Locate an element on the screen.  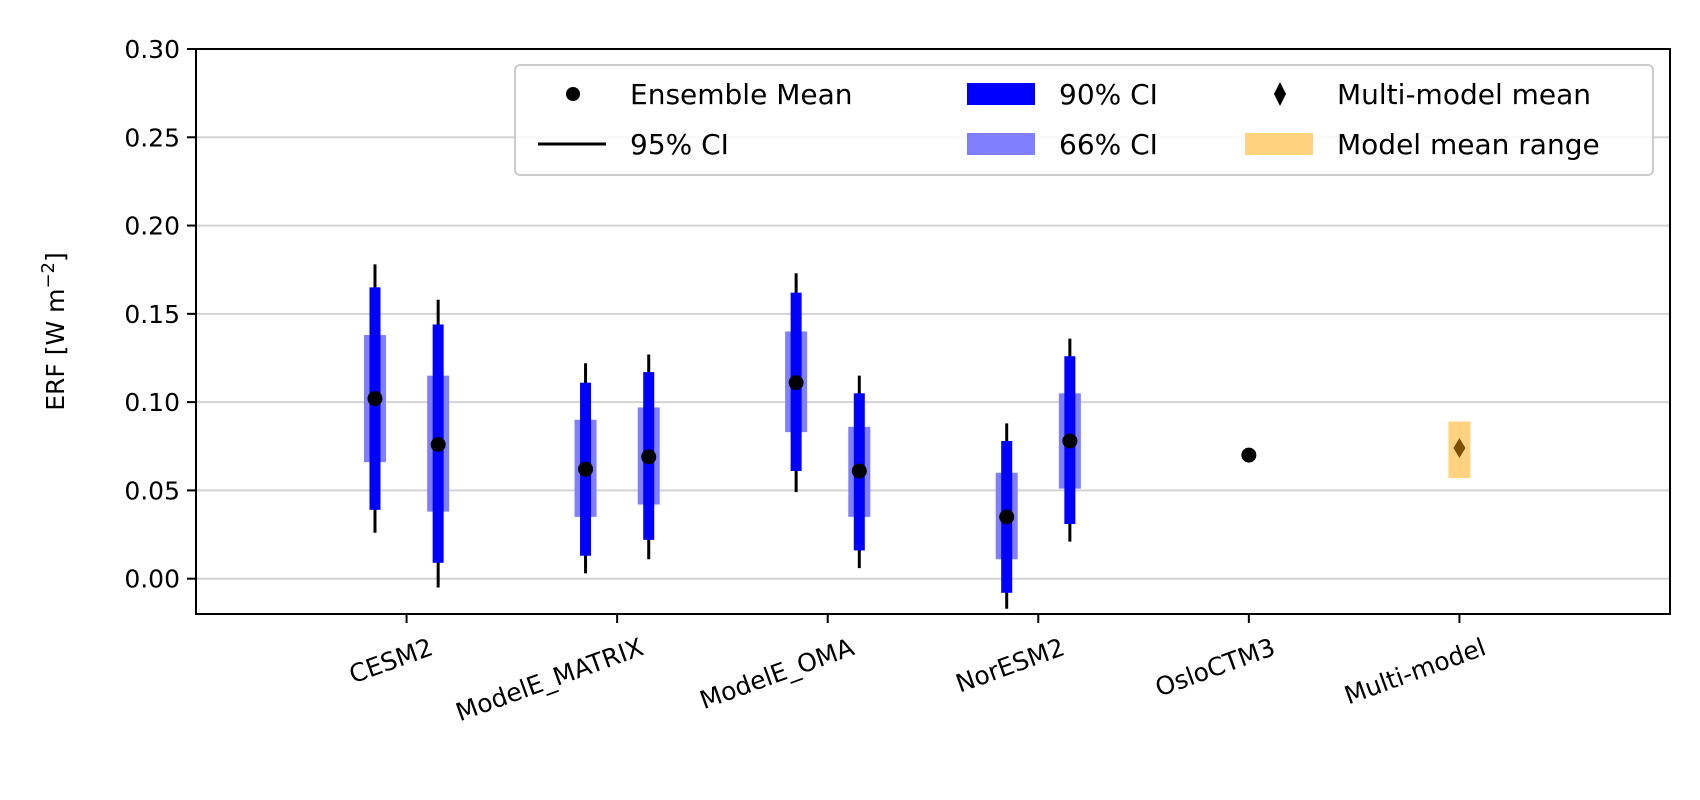
legend-dot-icon is located at coordinates (573, 94).